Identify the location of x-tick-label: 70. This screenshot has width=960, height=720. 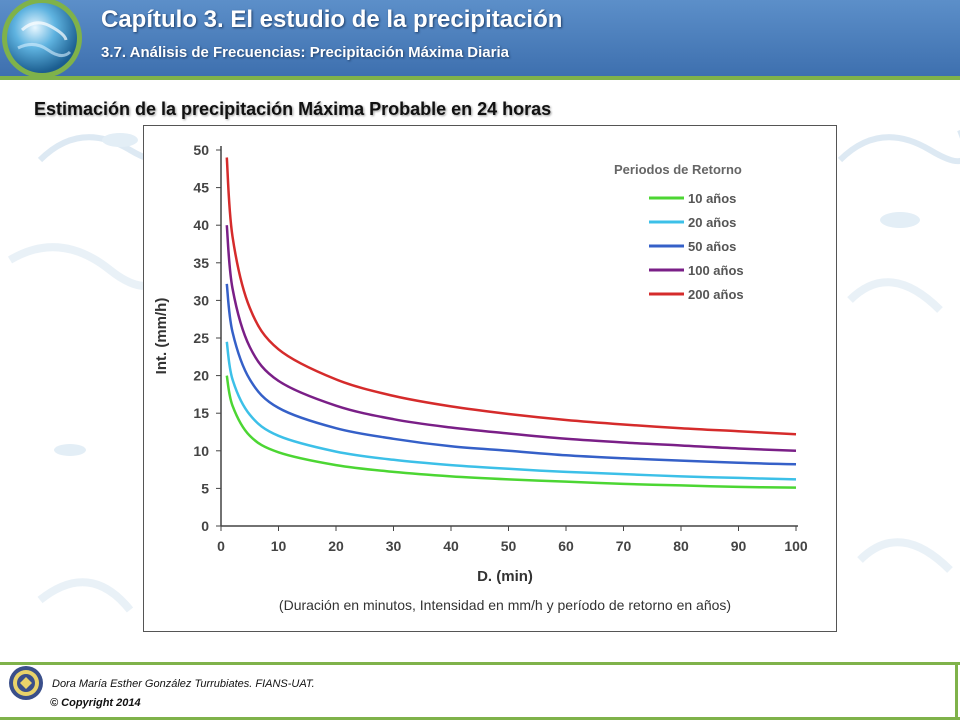
(624, 546).